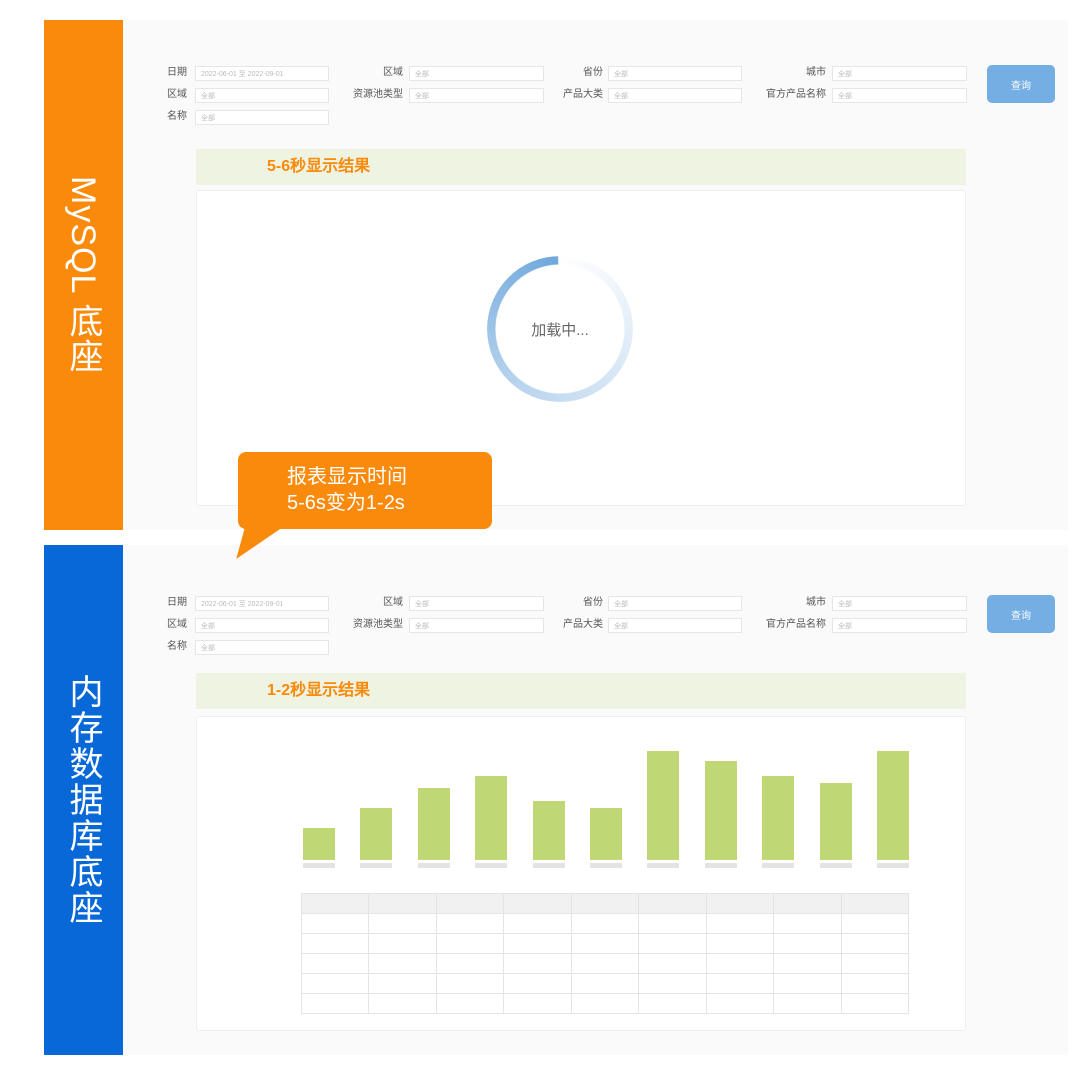 The image size is (1080, 1074). Describe the element at coordinates (365, 490) in the screenshot. I see `callout-bubble: 报表显示时间 5-6s变为1-2s` at that location.